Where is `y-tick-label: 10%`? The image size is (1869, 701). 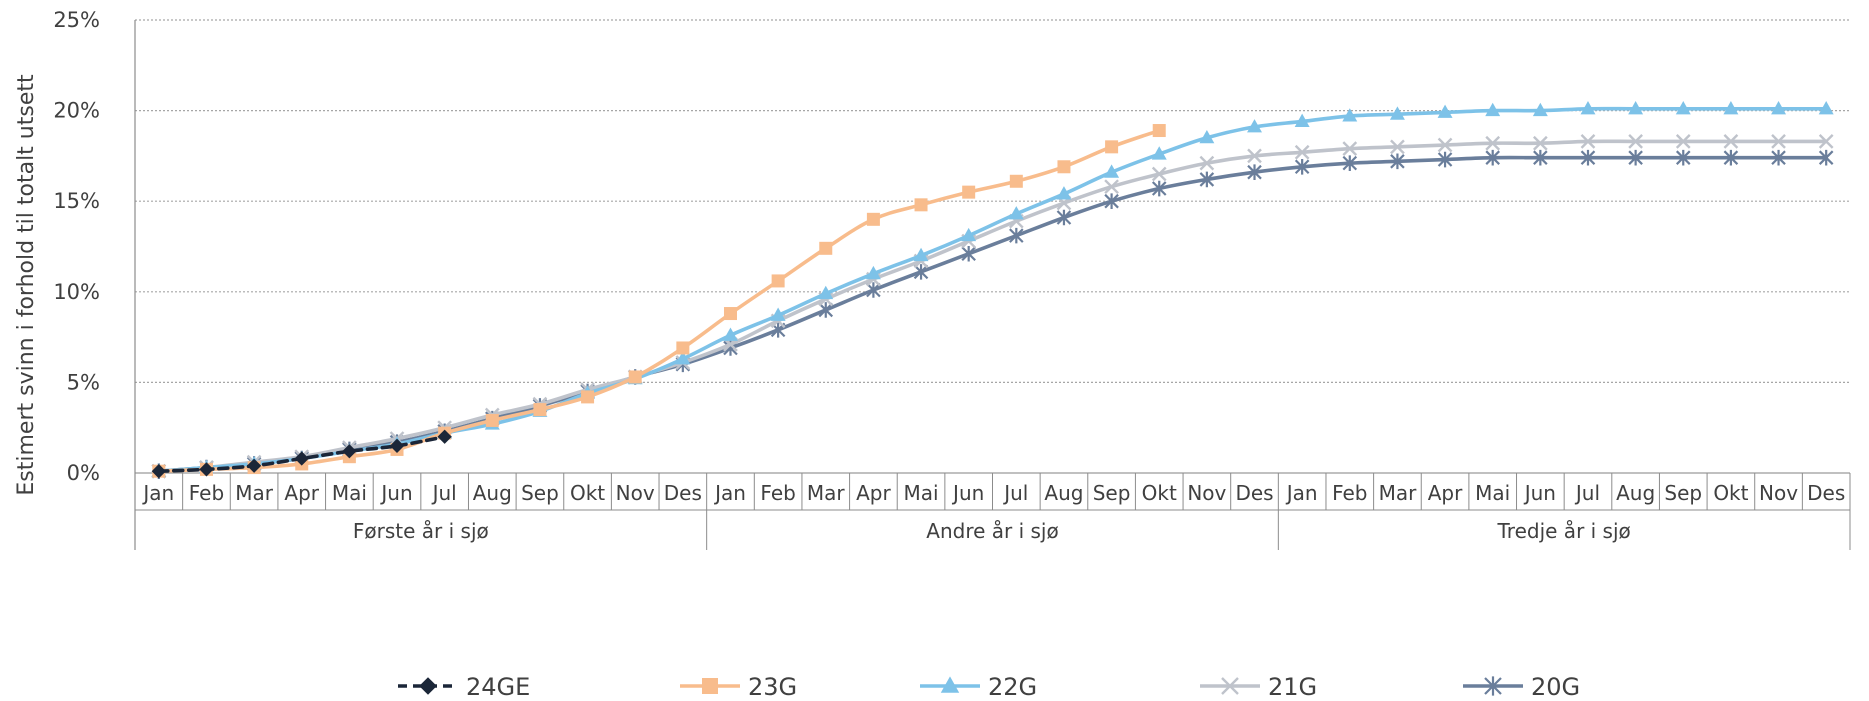 y-tick-label: 10% is located at coordinates (76, 292).